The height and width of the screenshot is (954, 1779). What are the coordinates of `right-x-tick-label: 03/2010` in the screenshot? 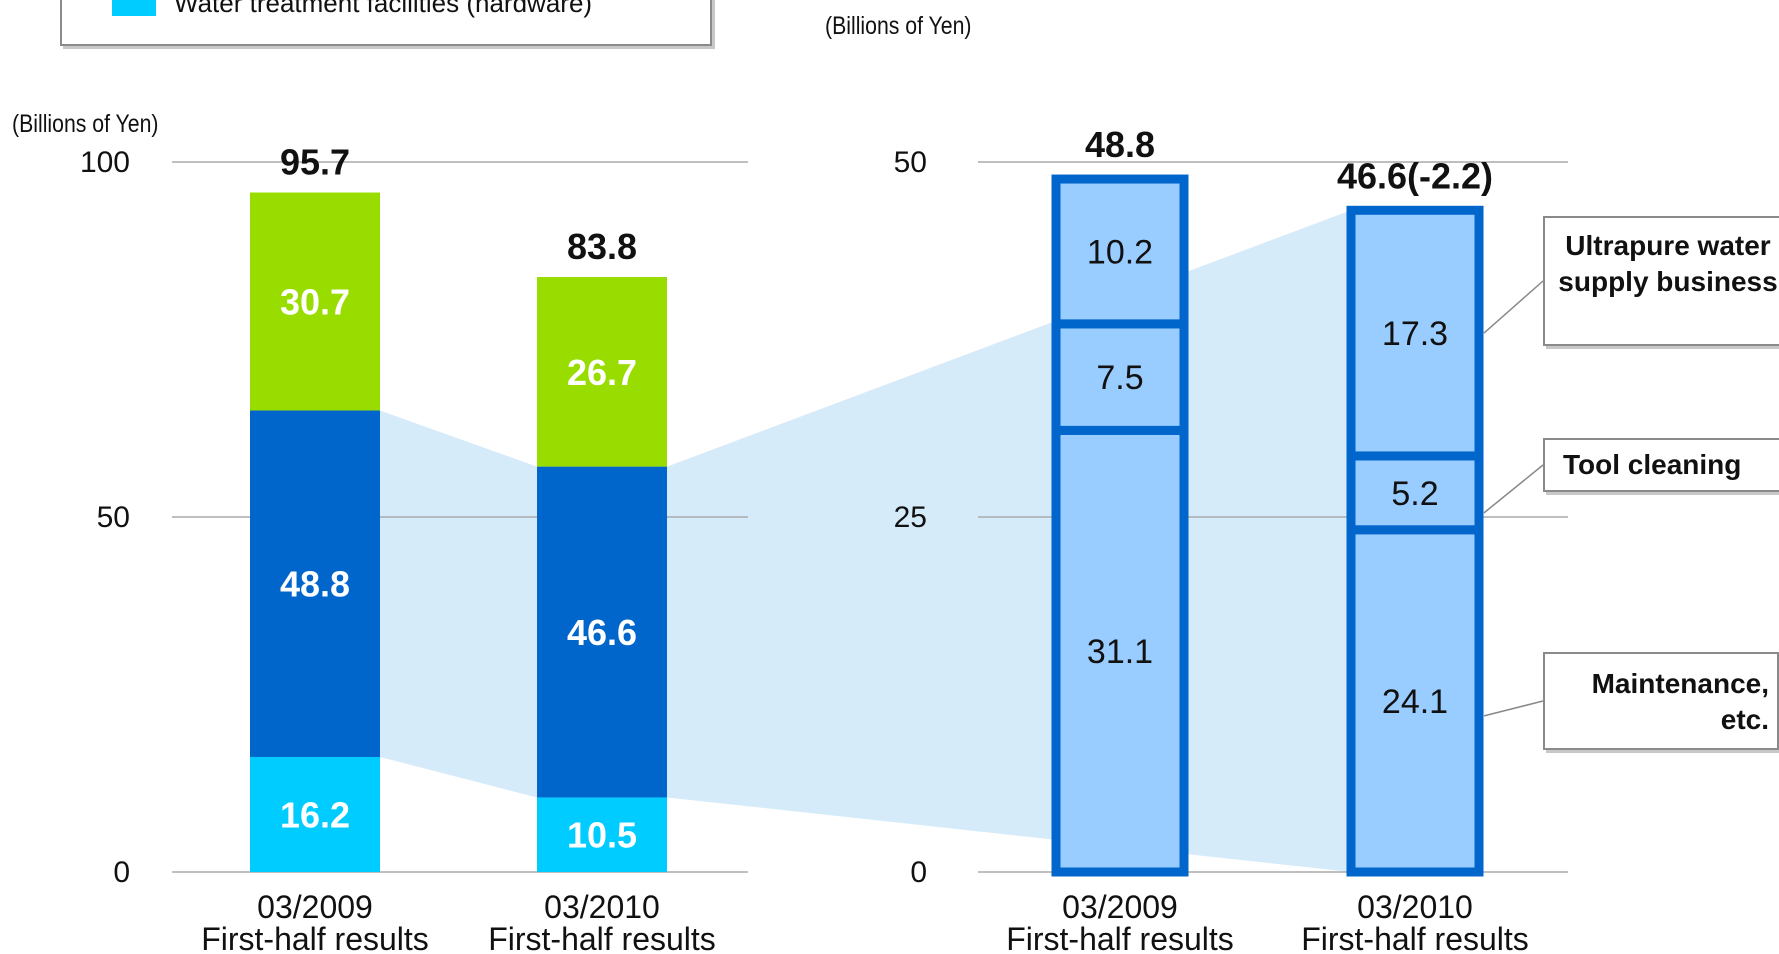 It's located at (1415, 907).